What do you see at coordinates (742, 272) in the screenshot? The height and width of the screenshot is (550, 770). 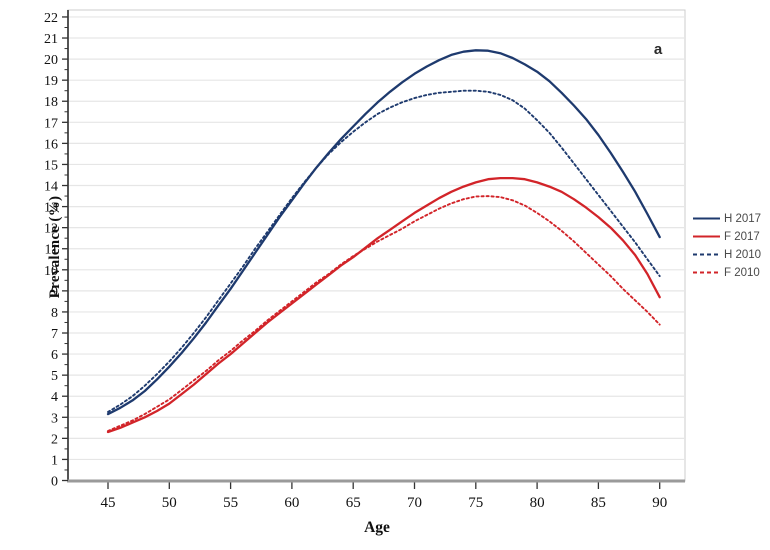 I see `legend-label: F 2010` at bounding box center [742, 272].